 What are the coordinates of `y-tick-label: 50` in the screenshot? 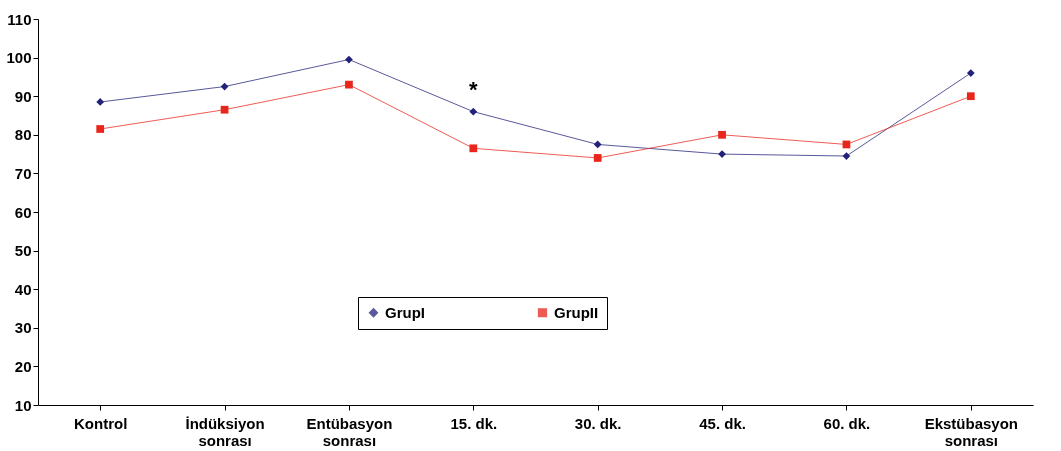 It's located at (23, 251).